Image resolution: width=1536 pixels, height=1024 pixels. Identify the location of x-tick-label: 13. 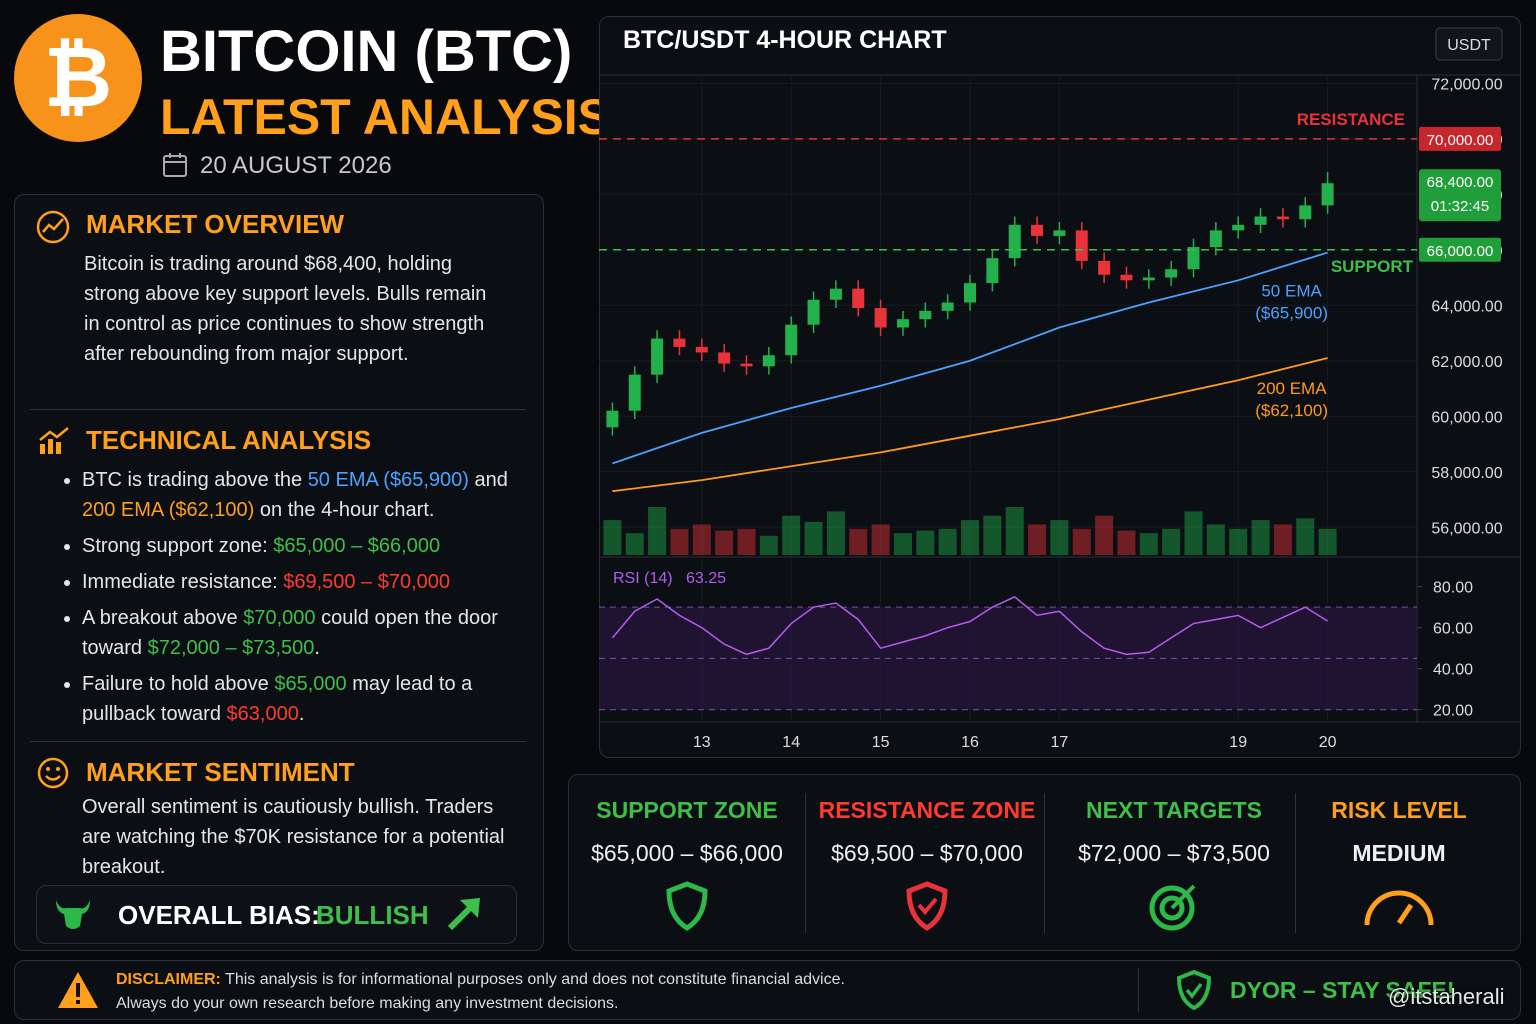
(702, 742).